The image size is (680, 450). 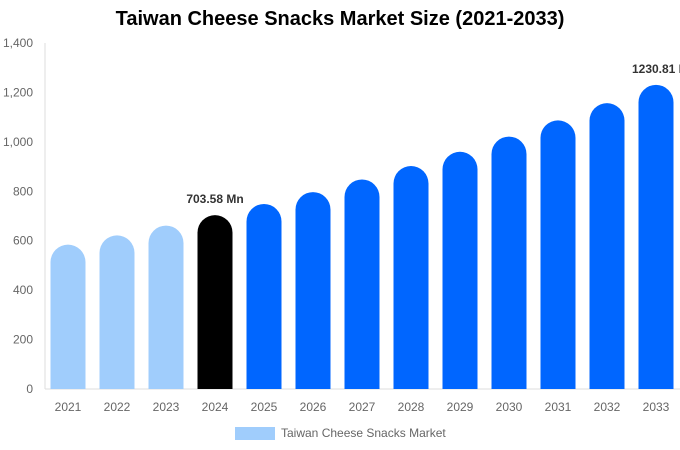 I want to click on bar-2028, so click(x=411, y=277).